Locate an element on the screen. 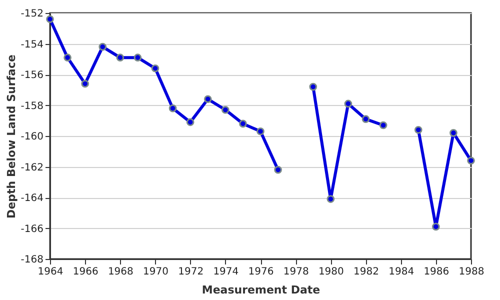 The height and width of the screenshot is (300, 500). x-tick-label: 1982 is located at coordinates (366, 272).